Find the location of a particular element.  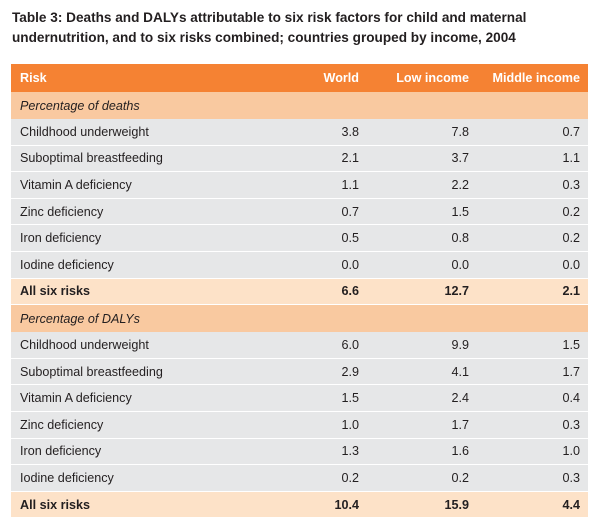

table-row: Vitamin A deficiency 1.1 2.2 0.3 is located at coordinates (299, 185).